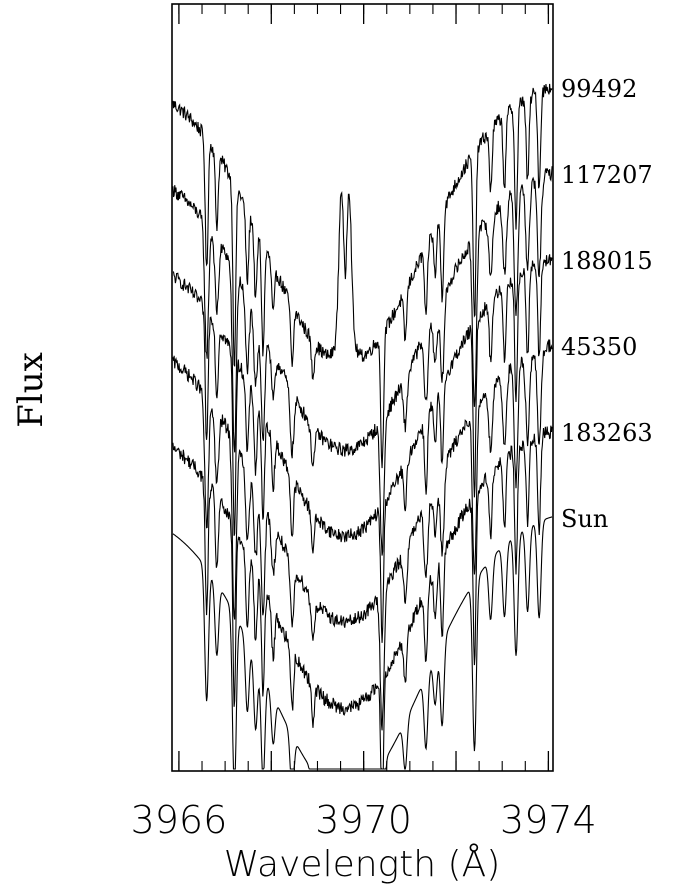 The height and width of the screenshot is (888, 686). Describe the element at coordinates (607, 175) in the screenshot. I see `series-label-117207: 117207` at that location.